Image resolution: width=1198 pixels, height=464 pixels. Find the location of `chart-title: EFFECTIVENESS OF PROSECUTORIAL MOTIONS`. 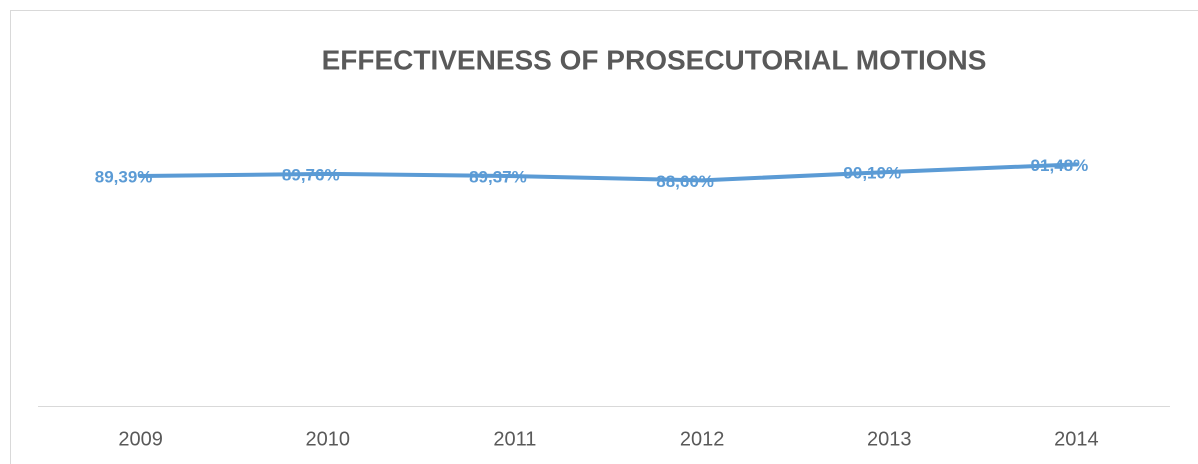

chart-title: EFFECTIVENESS OF PROSECUTORIAL MOTIONS is located at coordinates (654, 59).